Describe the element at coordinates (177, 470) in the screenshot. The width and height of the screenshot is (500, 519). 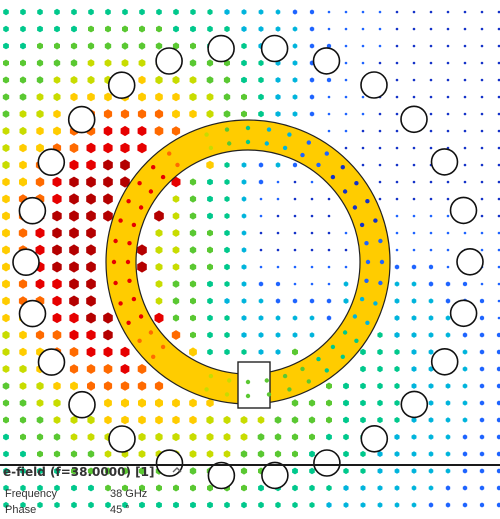
I see `chevron-up-icon` at that location.